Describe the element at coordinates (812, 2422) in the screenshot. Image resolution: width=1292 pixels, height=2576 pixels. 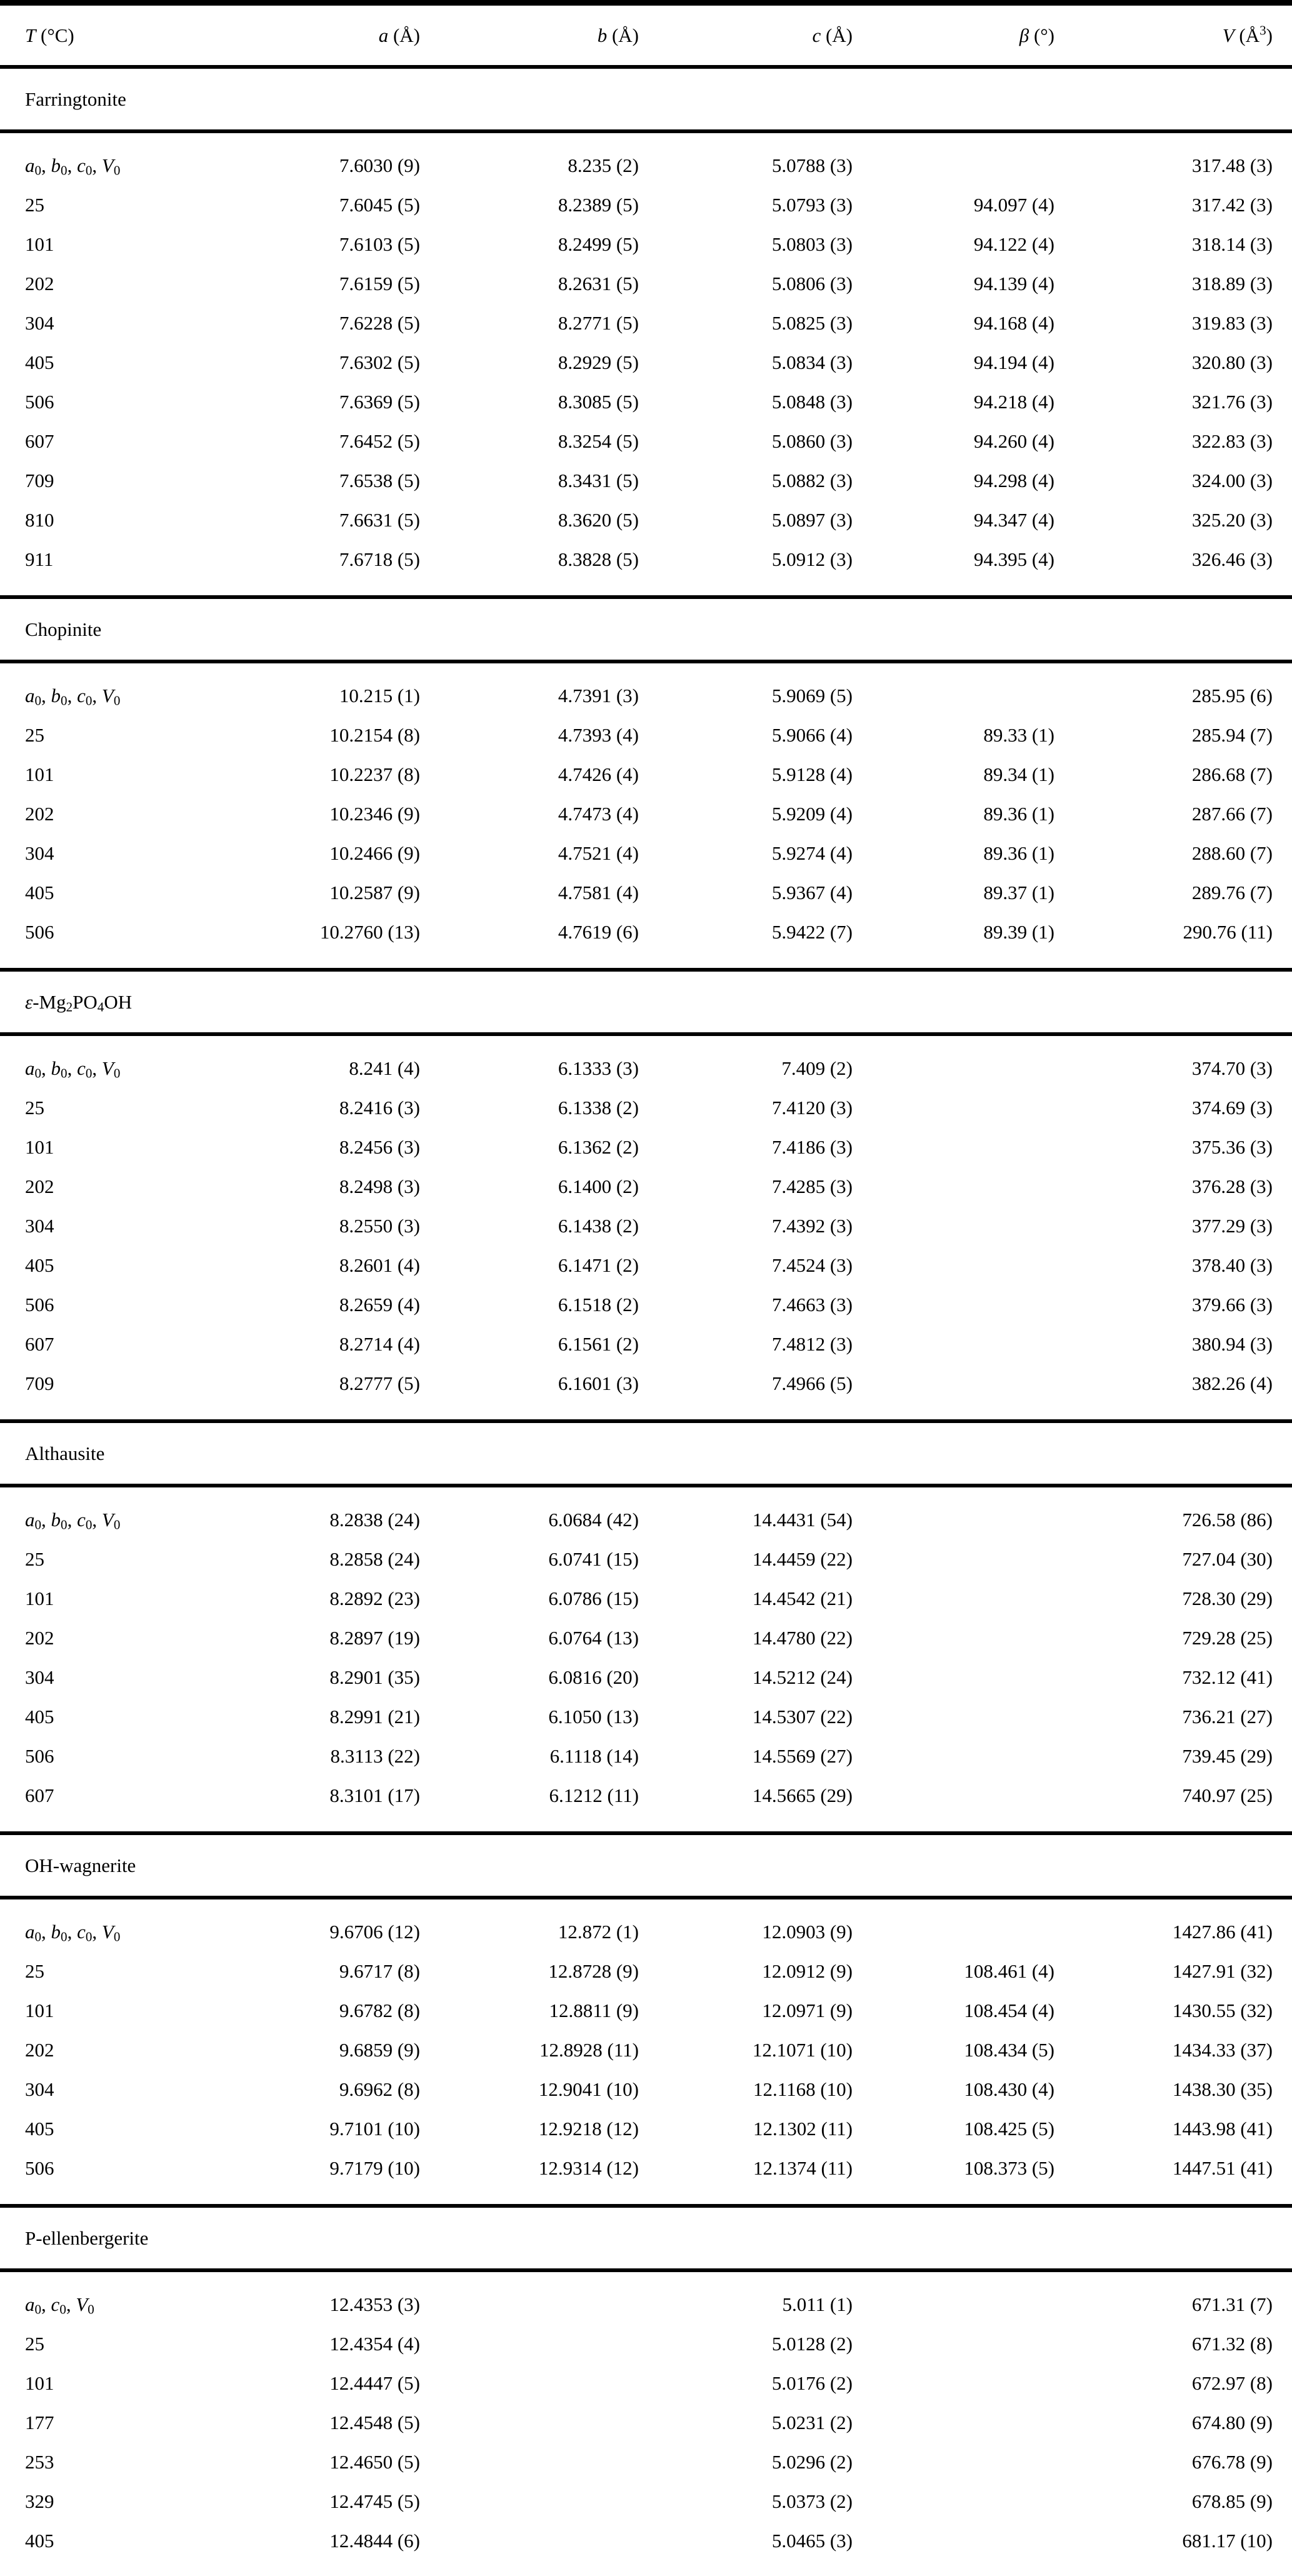
I see `cell-c: 5.0231 (2)` at that location.